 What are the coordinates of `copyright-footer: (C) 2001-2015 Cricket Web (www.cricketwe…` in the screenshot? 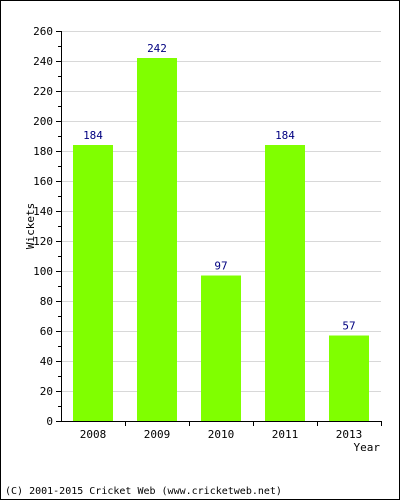 It's located at (143, 491).